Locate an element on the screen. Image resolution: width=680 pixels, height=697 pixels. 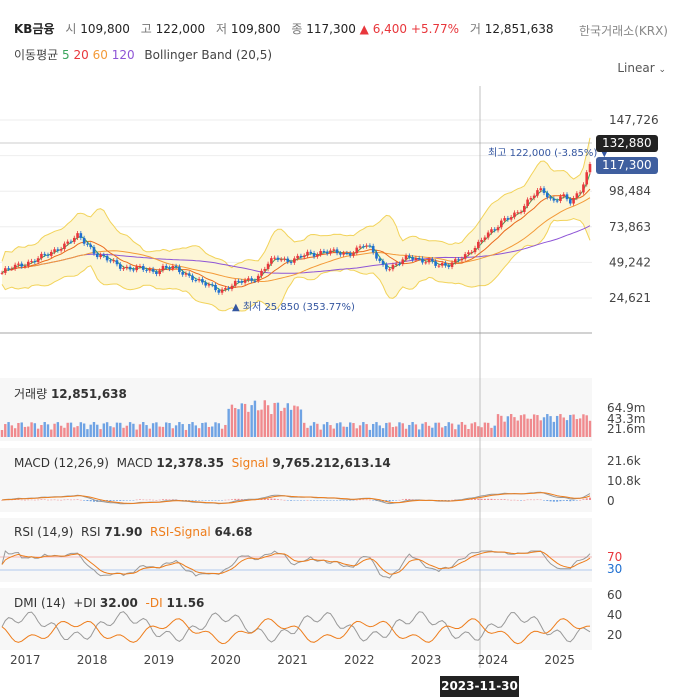
ma20-legend: 20 is located at coordinates (81, 55).